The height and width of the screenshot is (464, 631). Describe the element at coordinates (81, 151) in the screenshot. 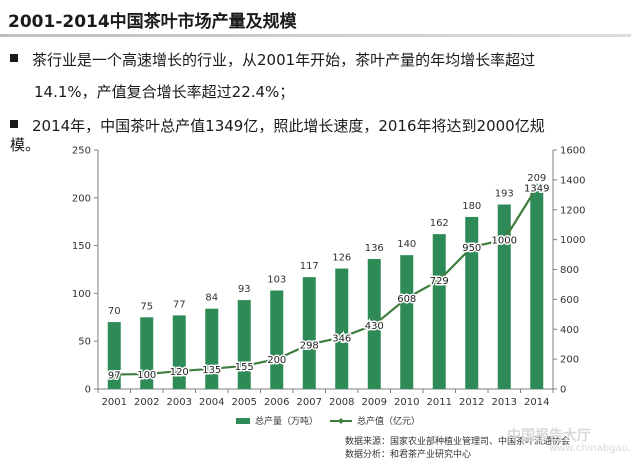

I see `left-axis-tick-label: 250` at that location.